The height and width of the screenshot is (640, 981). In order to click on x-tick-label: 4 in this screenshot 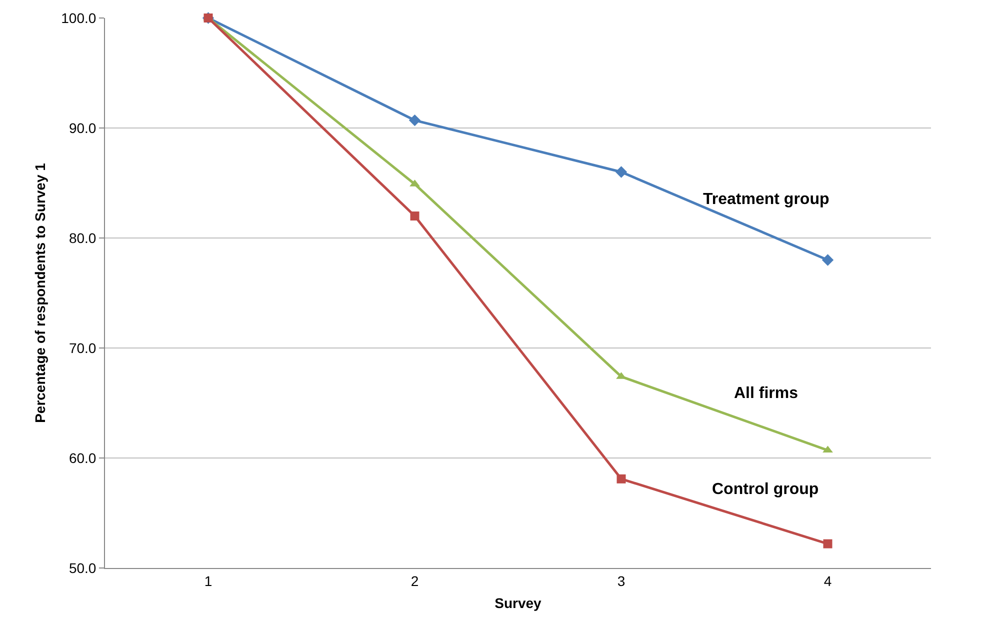, I will do `click(828, 580)`.